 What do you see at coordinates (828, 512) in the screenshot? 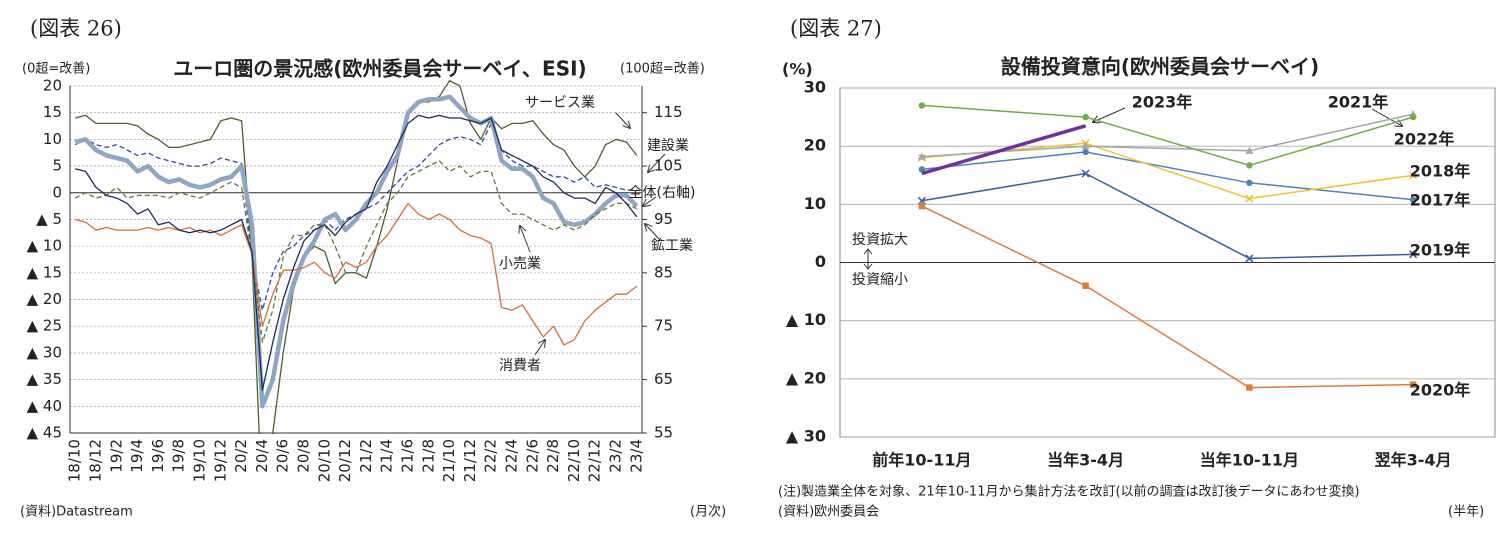
I see `source: (資料)欧州委員会` at bounding box center [828, 512].